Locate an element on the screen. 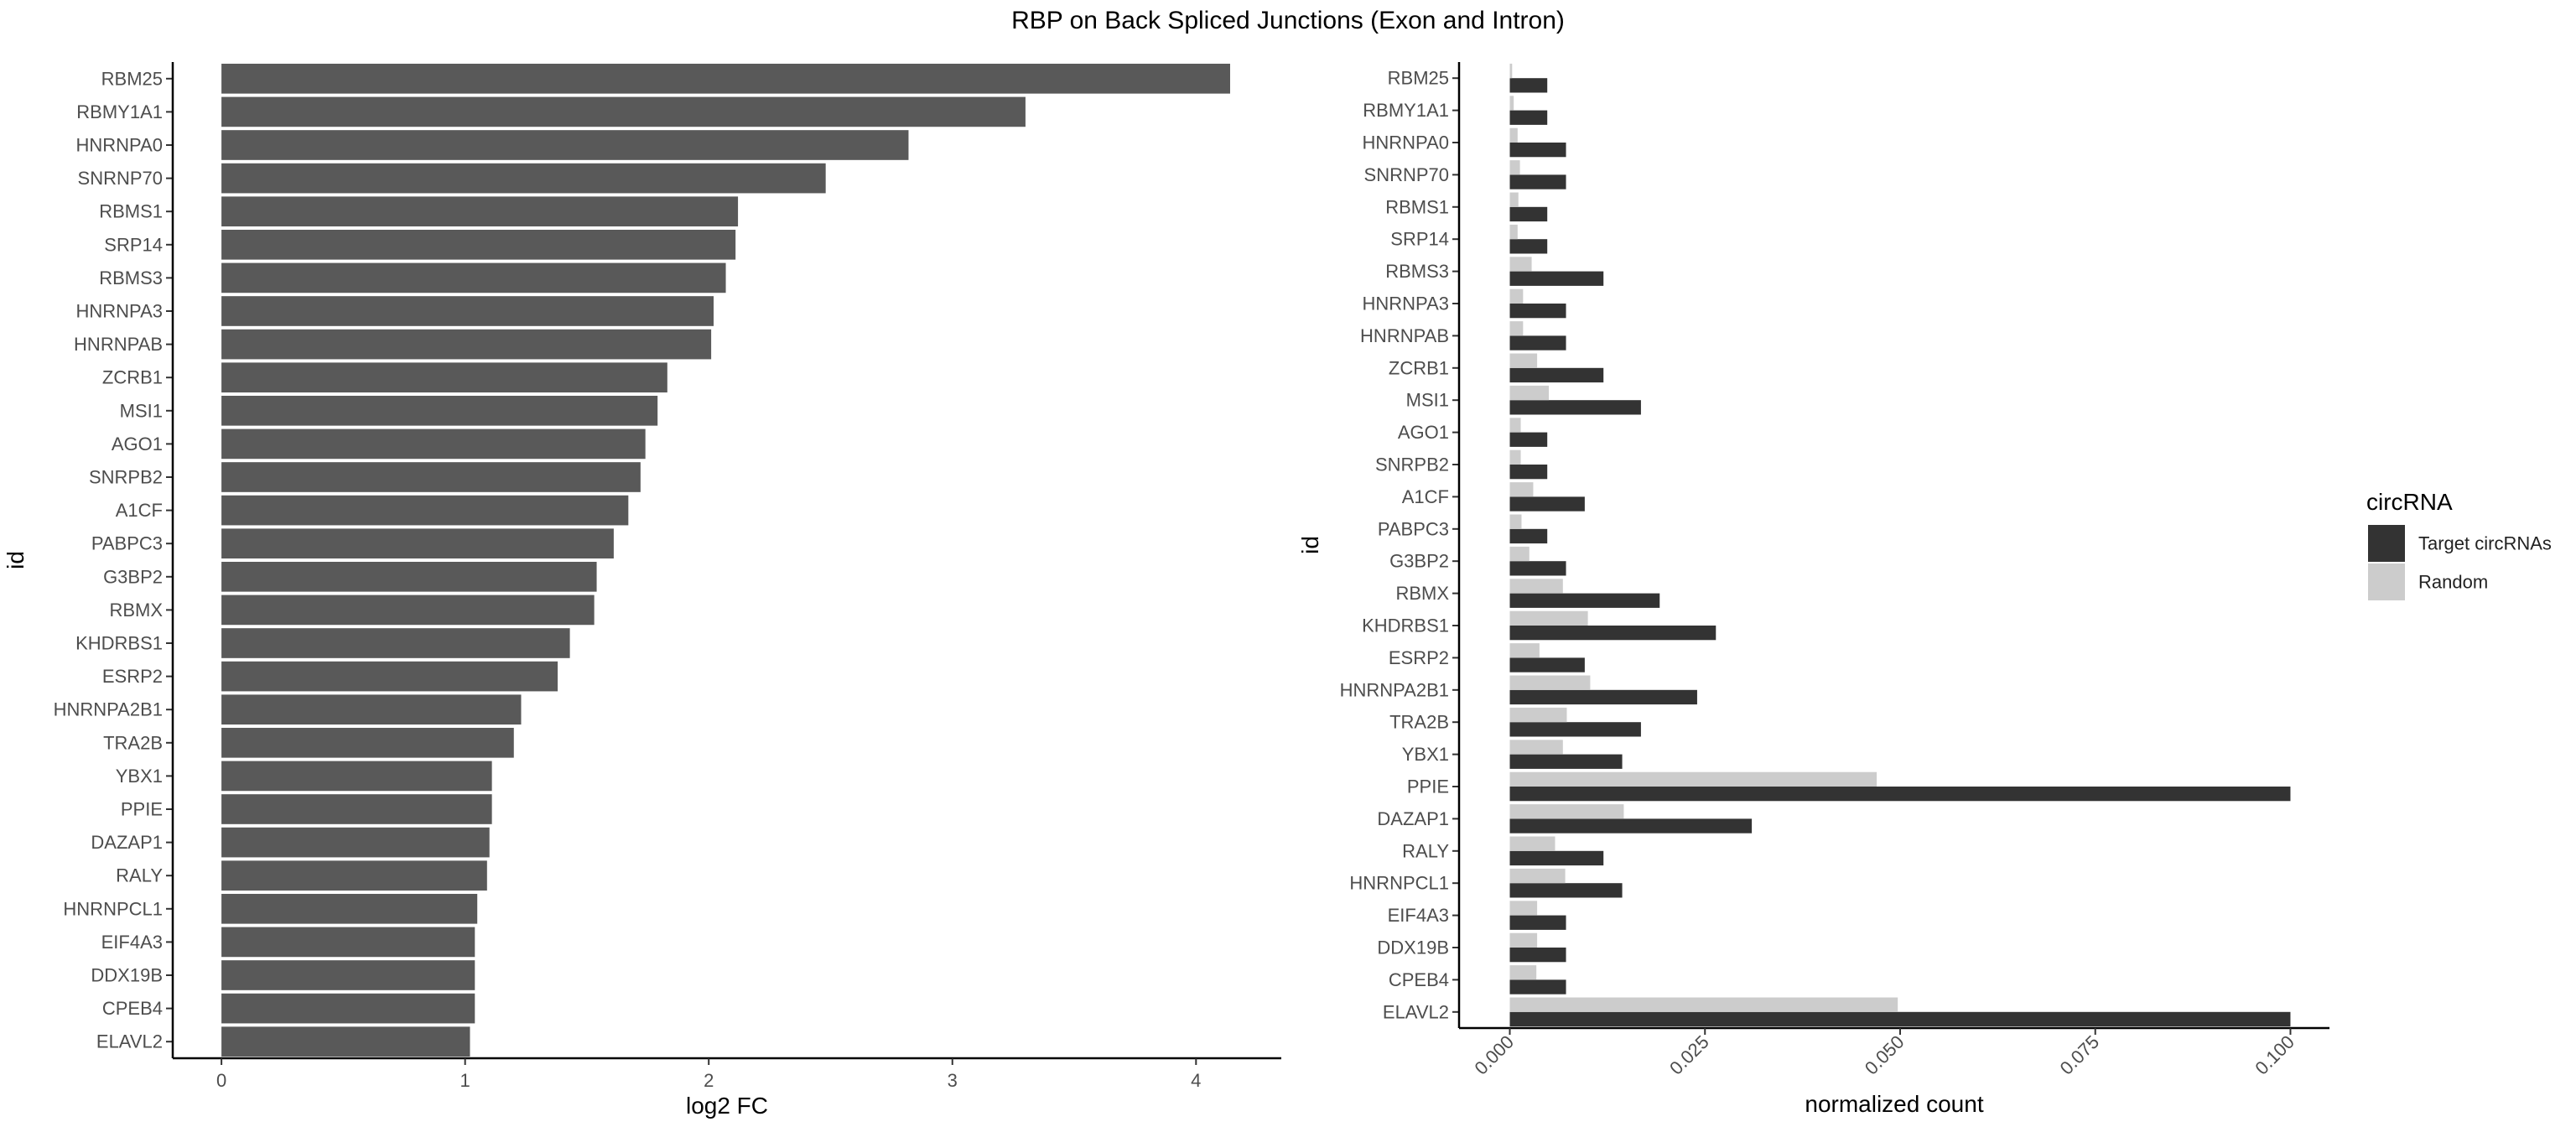 The image size is (2576, 1127). bar-target-circrnas-a1cf is located at coordinates (1547, 504).